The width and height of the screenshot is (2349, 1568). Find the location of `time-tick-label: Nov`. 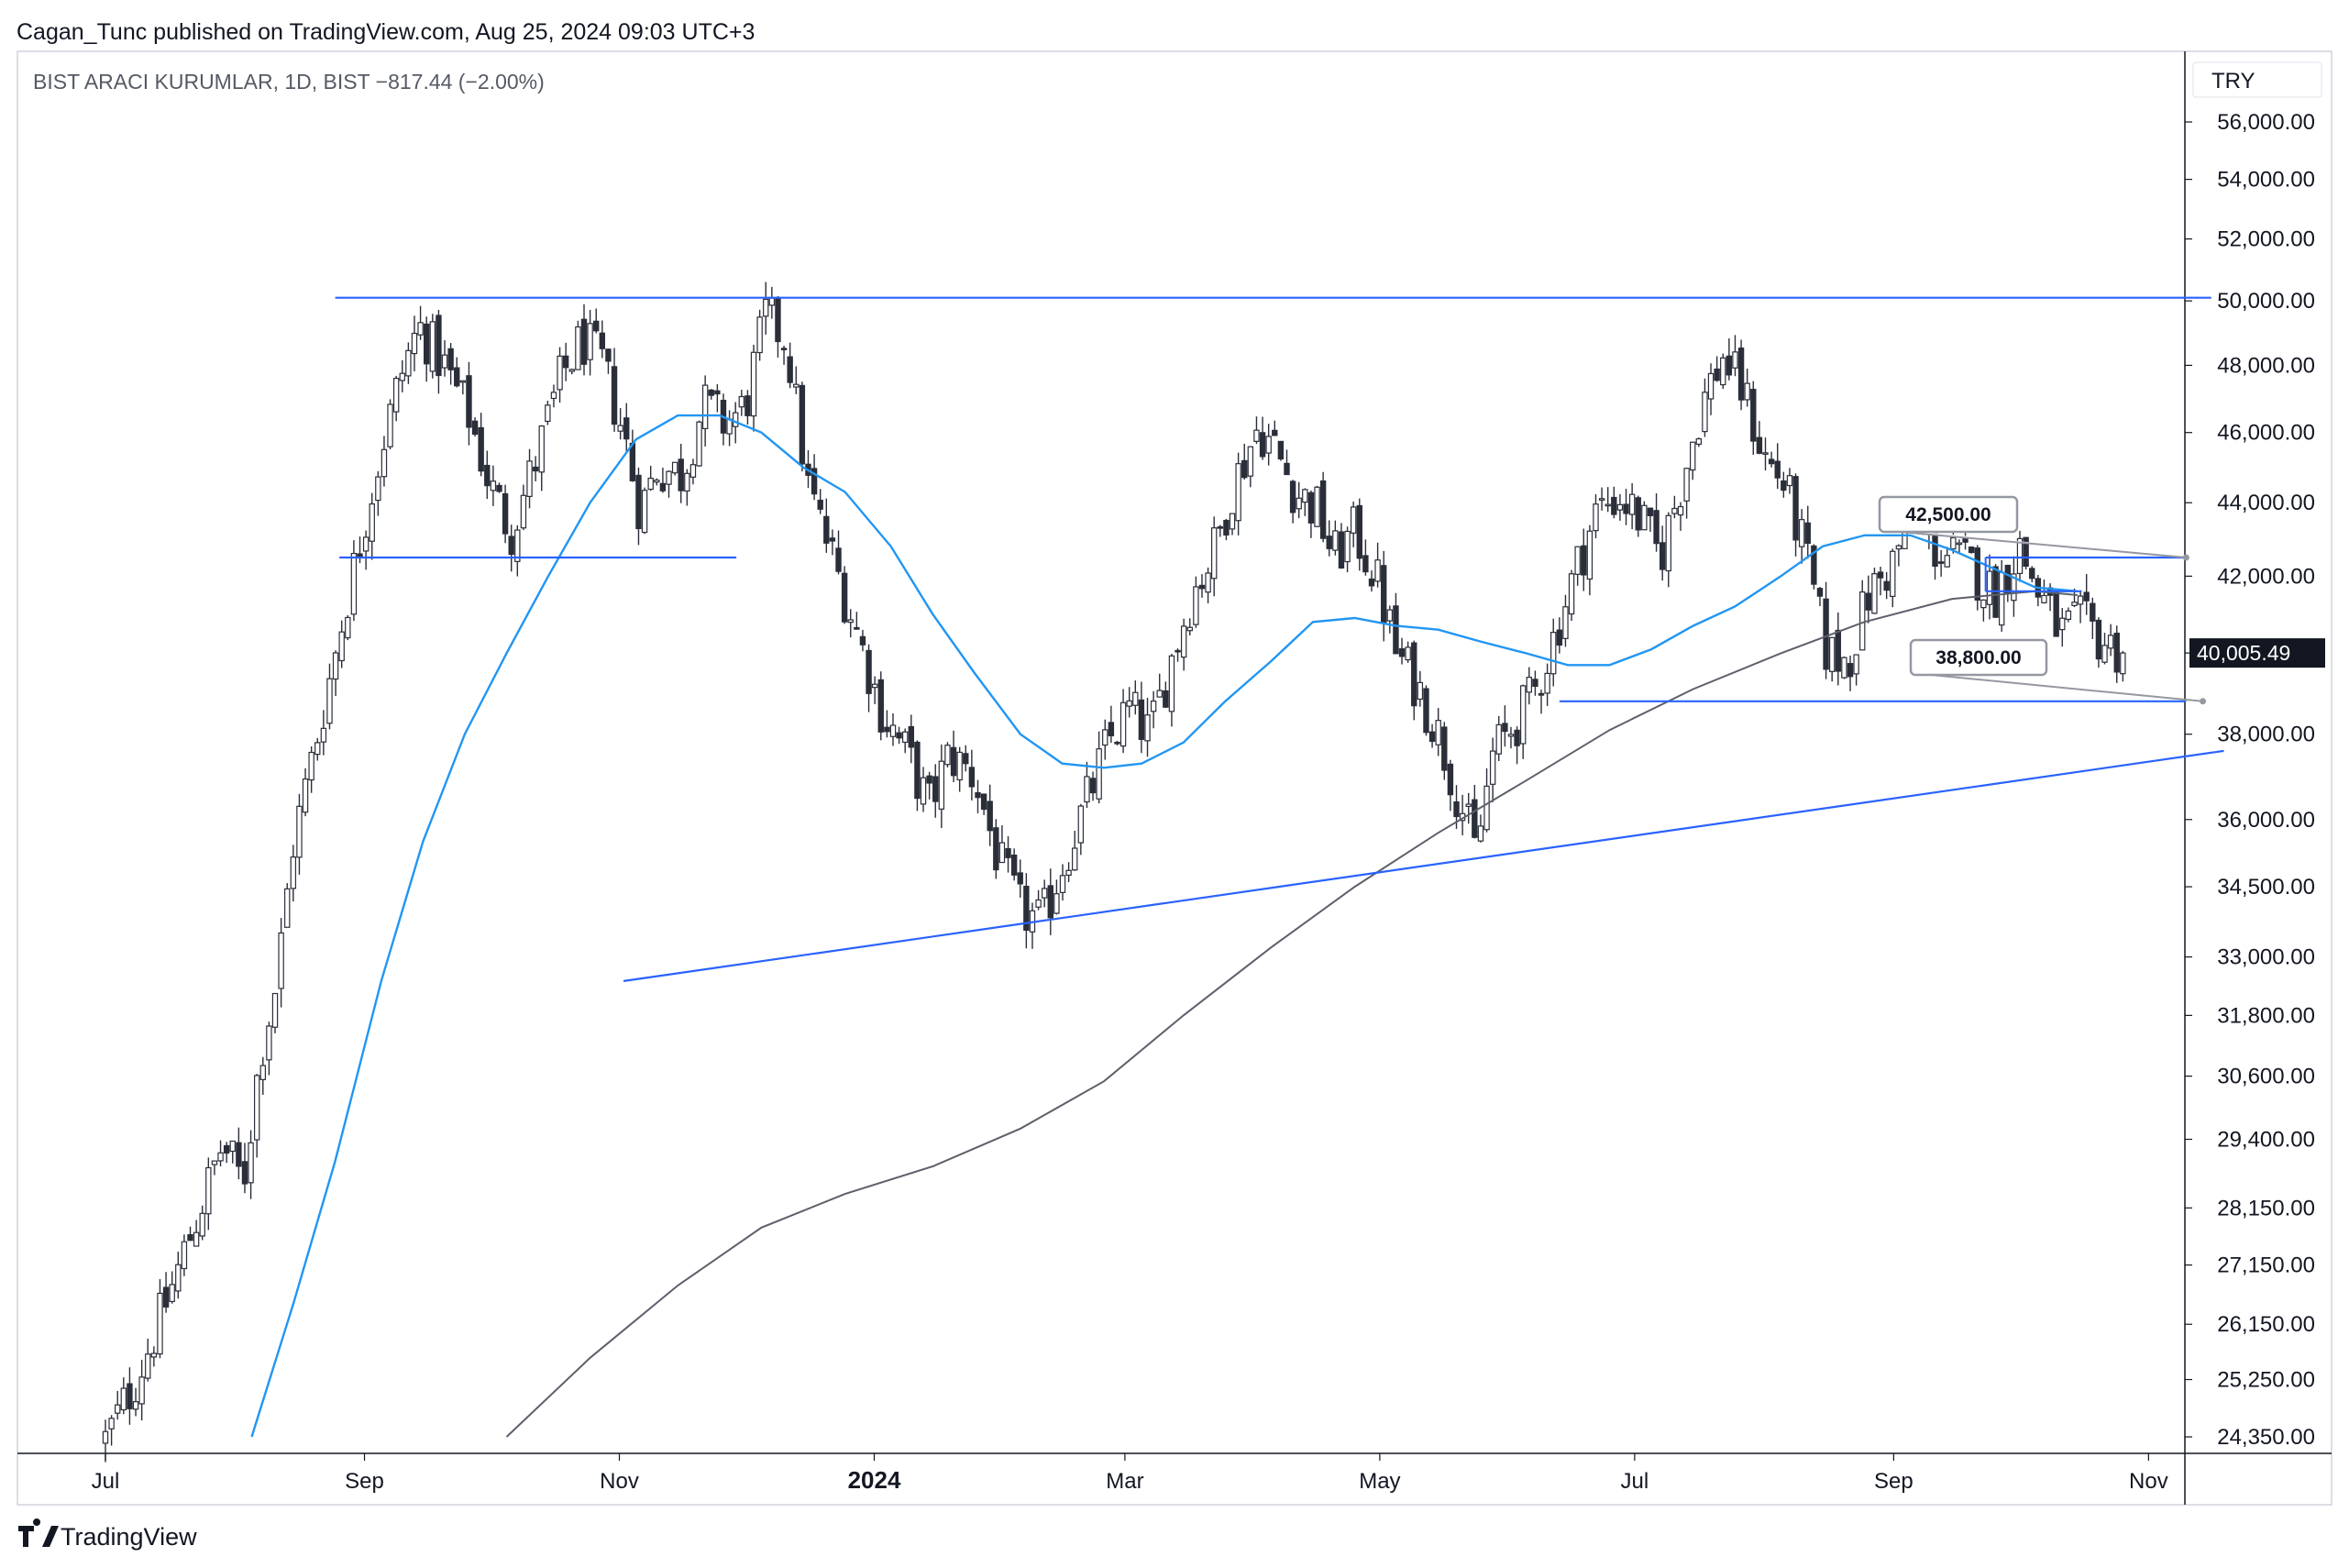

time-tick-label: Nov is located at coordinates (619, 1482).